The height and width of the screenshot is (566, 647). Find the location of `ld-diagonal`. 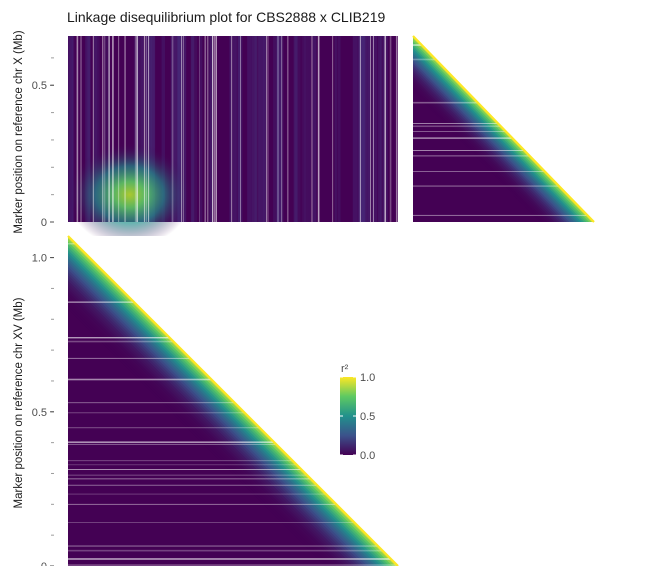

ld-diagonal is located at coordinates (503, 129).